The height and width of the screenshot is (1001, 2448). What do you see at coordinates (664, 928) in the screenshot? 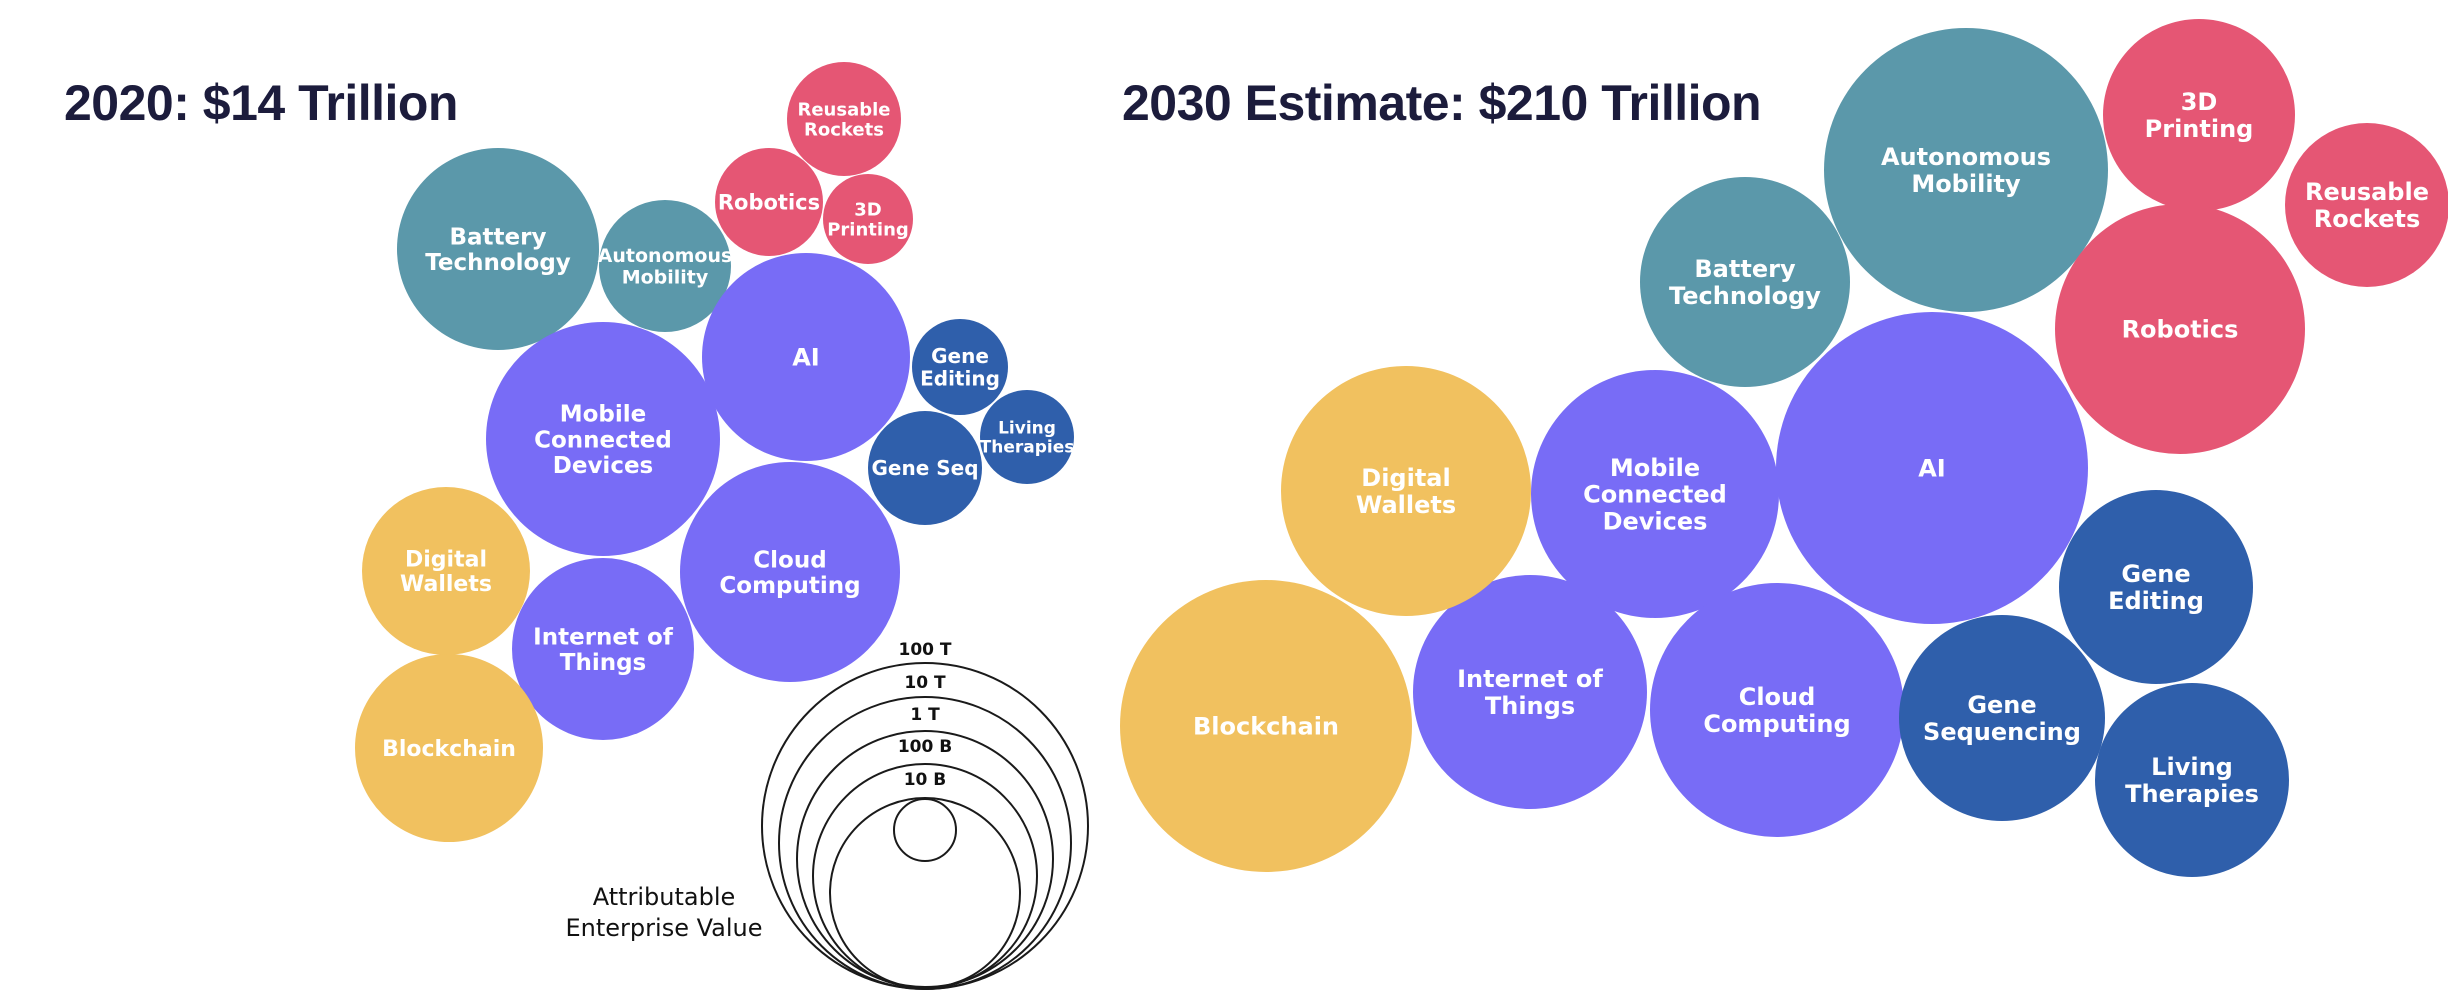
I see `legend-caption: Enterprise Value` at bounding box center [664, 928].